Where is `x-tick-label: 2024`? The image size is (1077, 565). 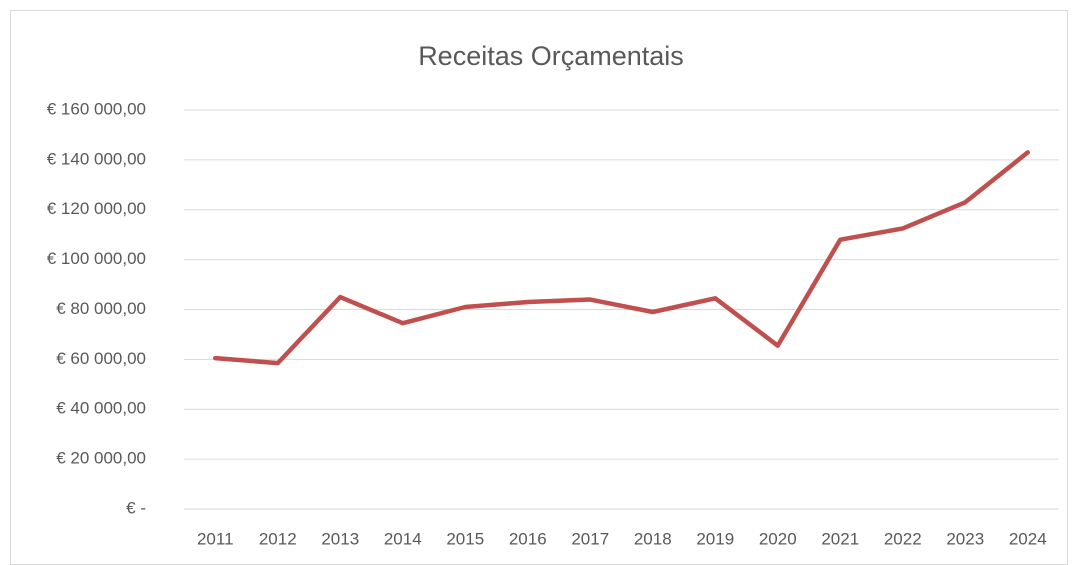
x-tick-label: 2024 is located at coordinates (1028, 538).